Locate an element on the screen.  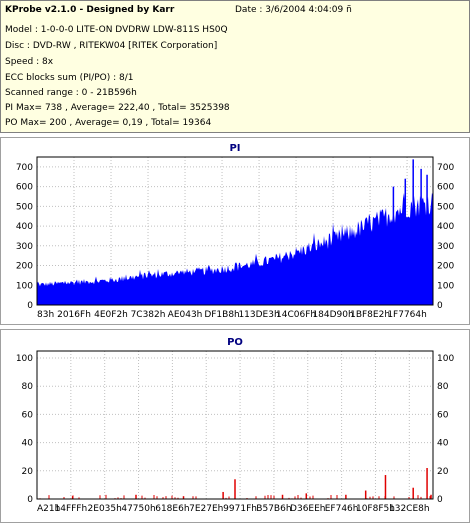
xtick-label: B57B6h is located at coordinates (273, 509).